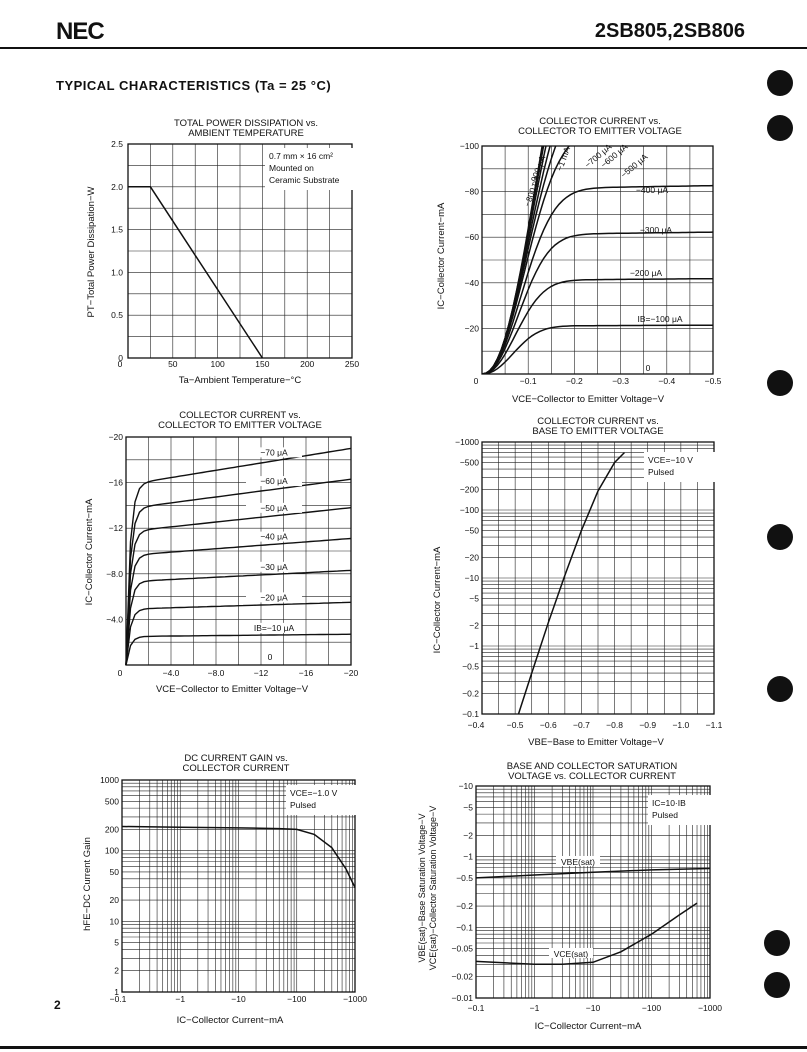 The width and height of the screenshot is (807, 1052). I want to click on chart-title: AMBIENT TEMPERATURE, so click(246, 133).